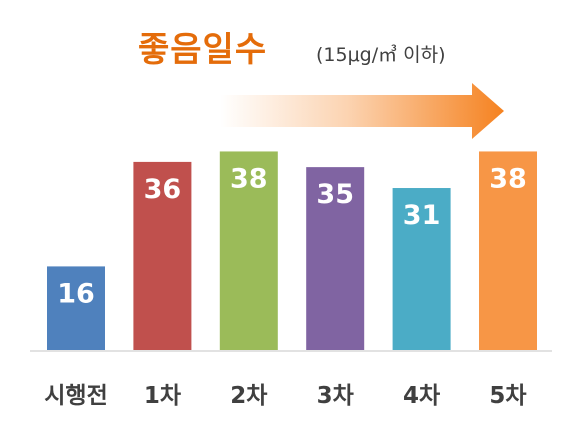  What do you see at coordinates (335, 194) in the screenshot?
I see `bar-value-label-3: 35` at bounding box center [335, 194].